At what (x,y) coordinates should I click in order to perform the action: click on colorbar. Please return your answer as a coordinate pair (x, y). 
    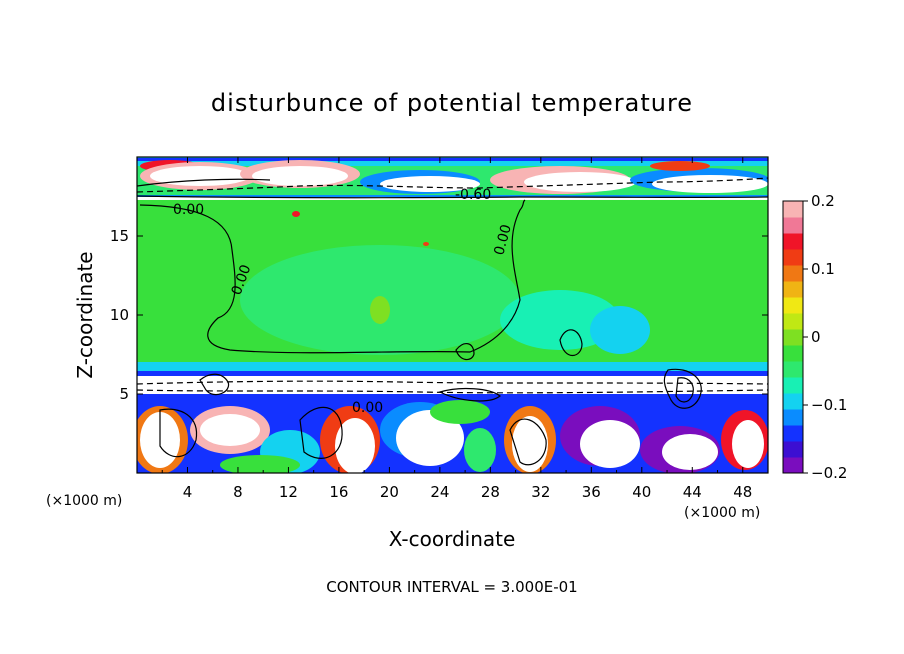
    Looking at the image, I should click on (793, 337).